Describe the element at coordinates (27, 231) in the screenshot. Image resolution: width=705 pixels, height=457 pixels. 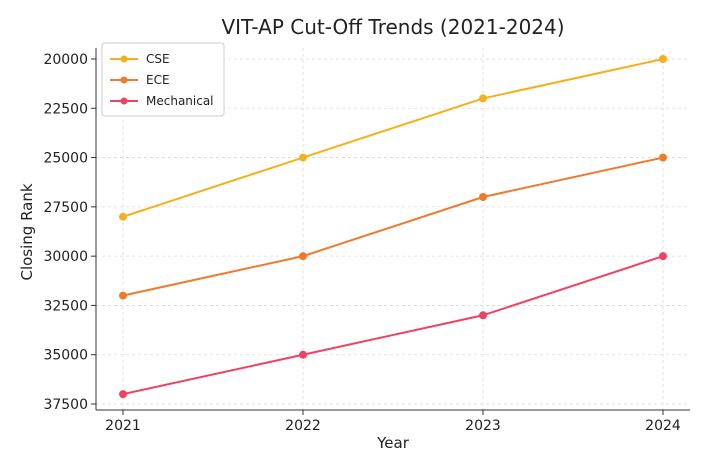
I see `y-axis-label: Closing Rank` at that location.